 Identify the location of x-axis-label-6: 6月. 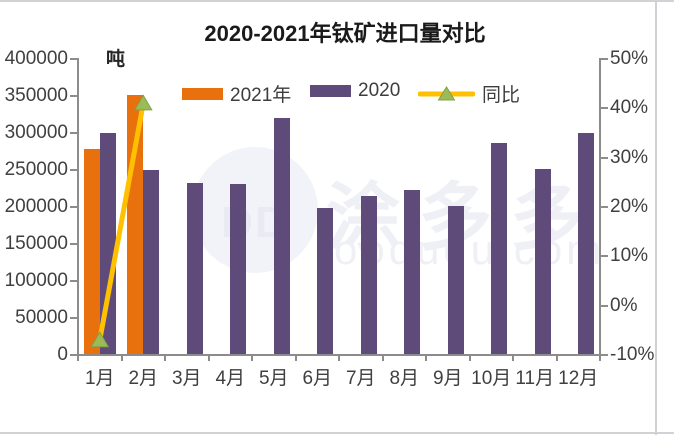
(317, 378).